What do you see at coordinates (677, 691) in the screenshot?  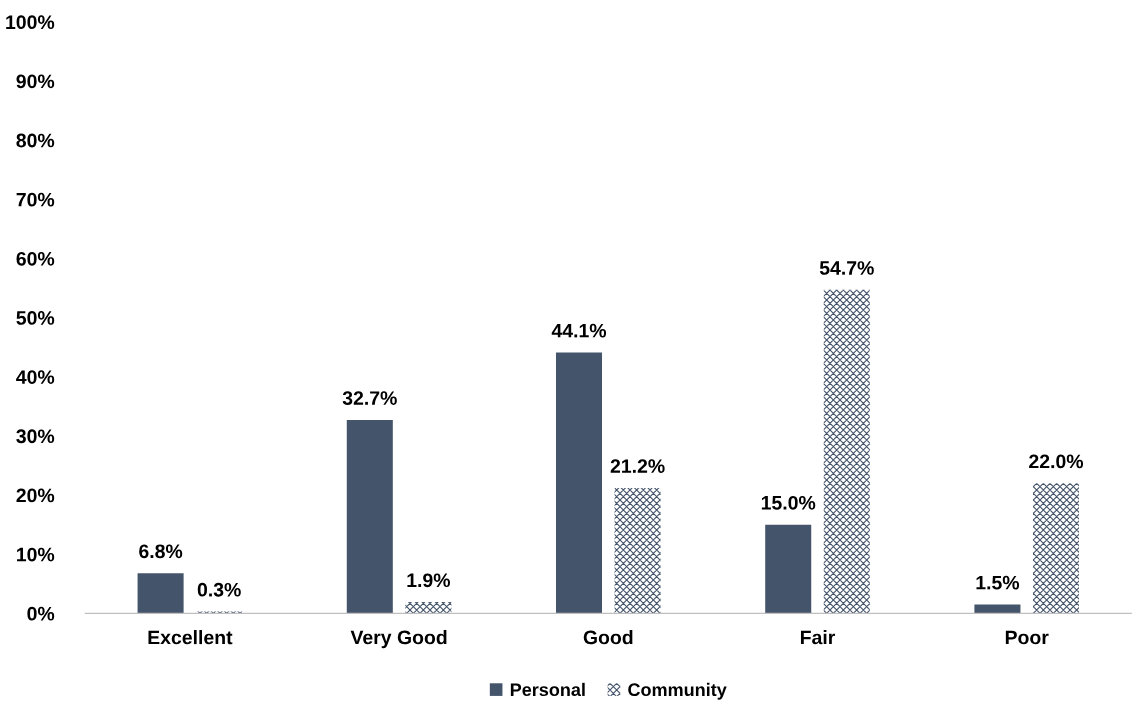 I see `legend-label: Community` at bounding box center [677, 691].